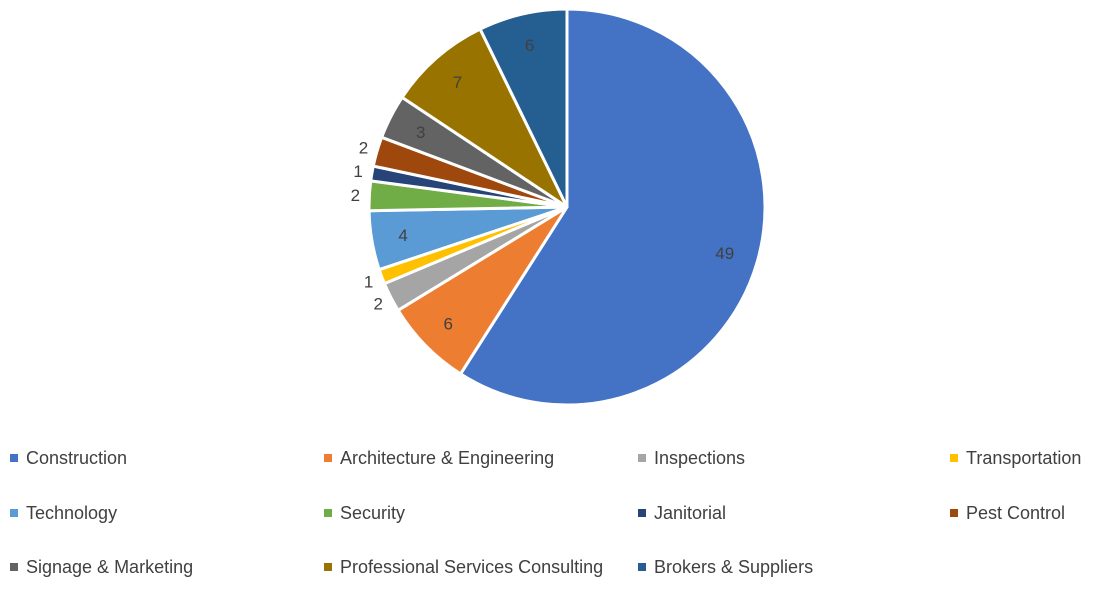 This screenshot has width=1096, height=591. What do you see at coordinates (448, 323) in the screenshot?
I see `data-label-architecture-and-engineering: 6` at bounding box center [448, 323].